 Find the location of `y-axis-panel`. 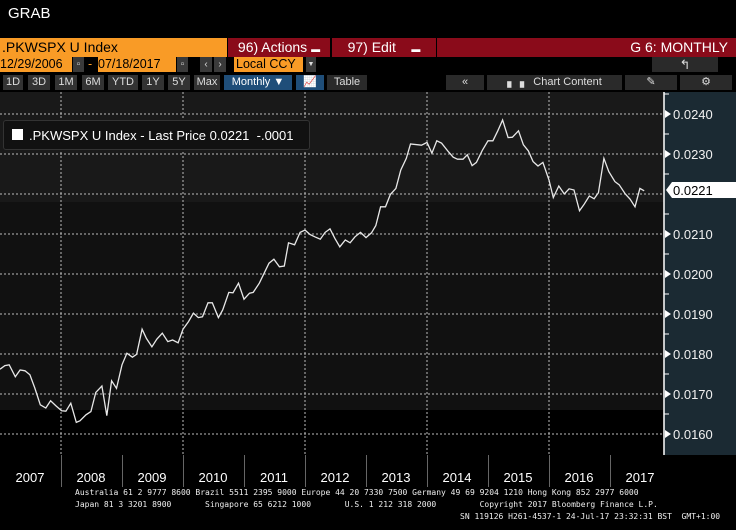

y-axis-panel is located at coordinates (700, 273).